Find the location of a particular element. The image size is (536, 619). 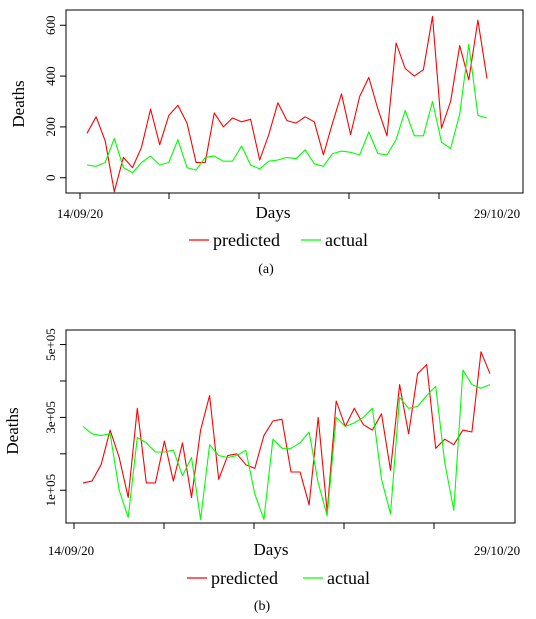

caption-b: (b) is located at coordinates (262, 606).